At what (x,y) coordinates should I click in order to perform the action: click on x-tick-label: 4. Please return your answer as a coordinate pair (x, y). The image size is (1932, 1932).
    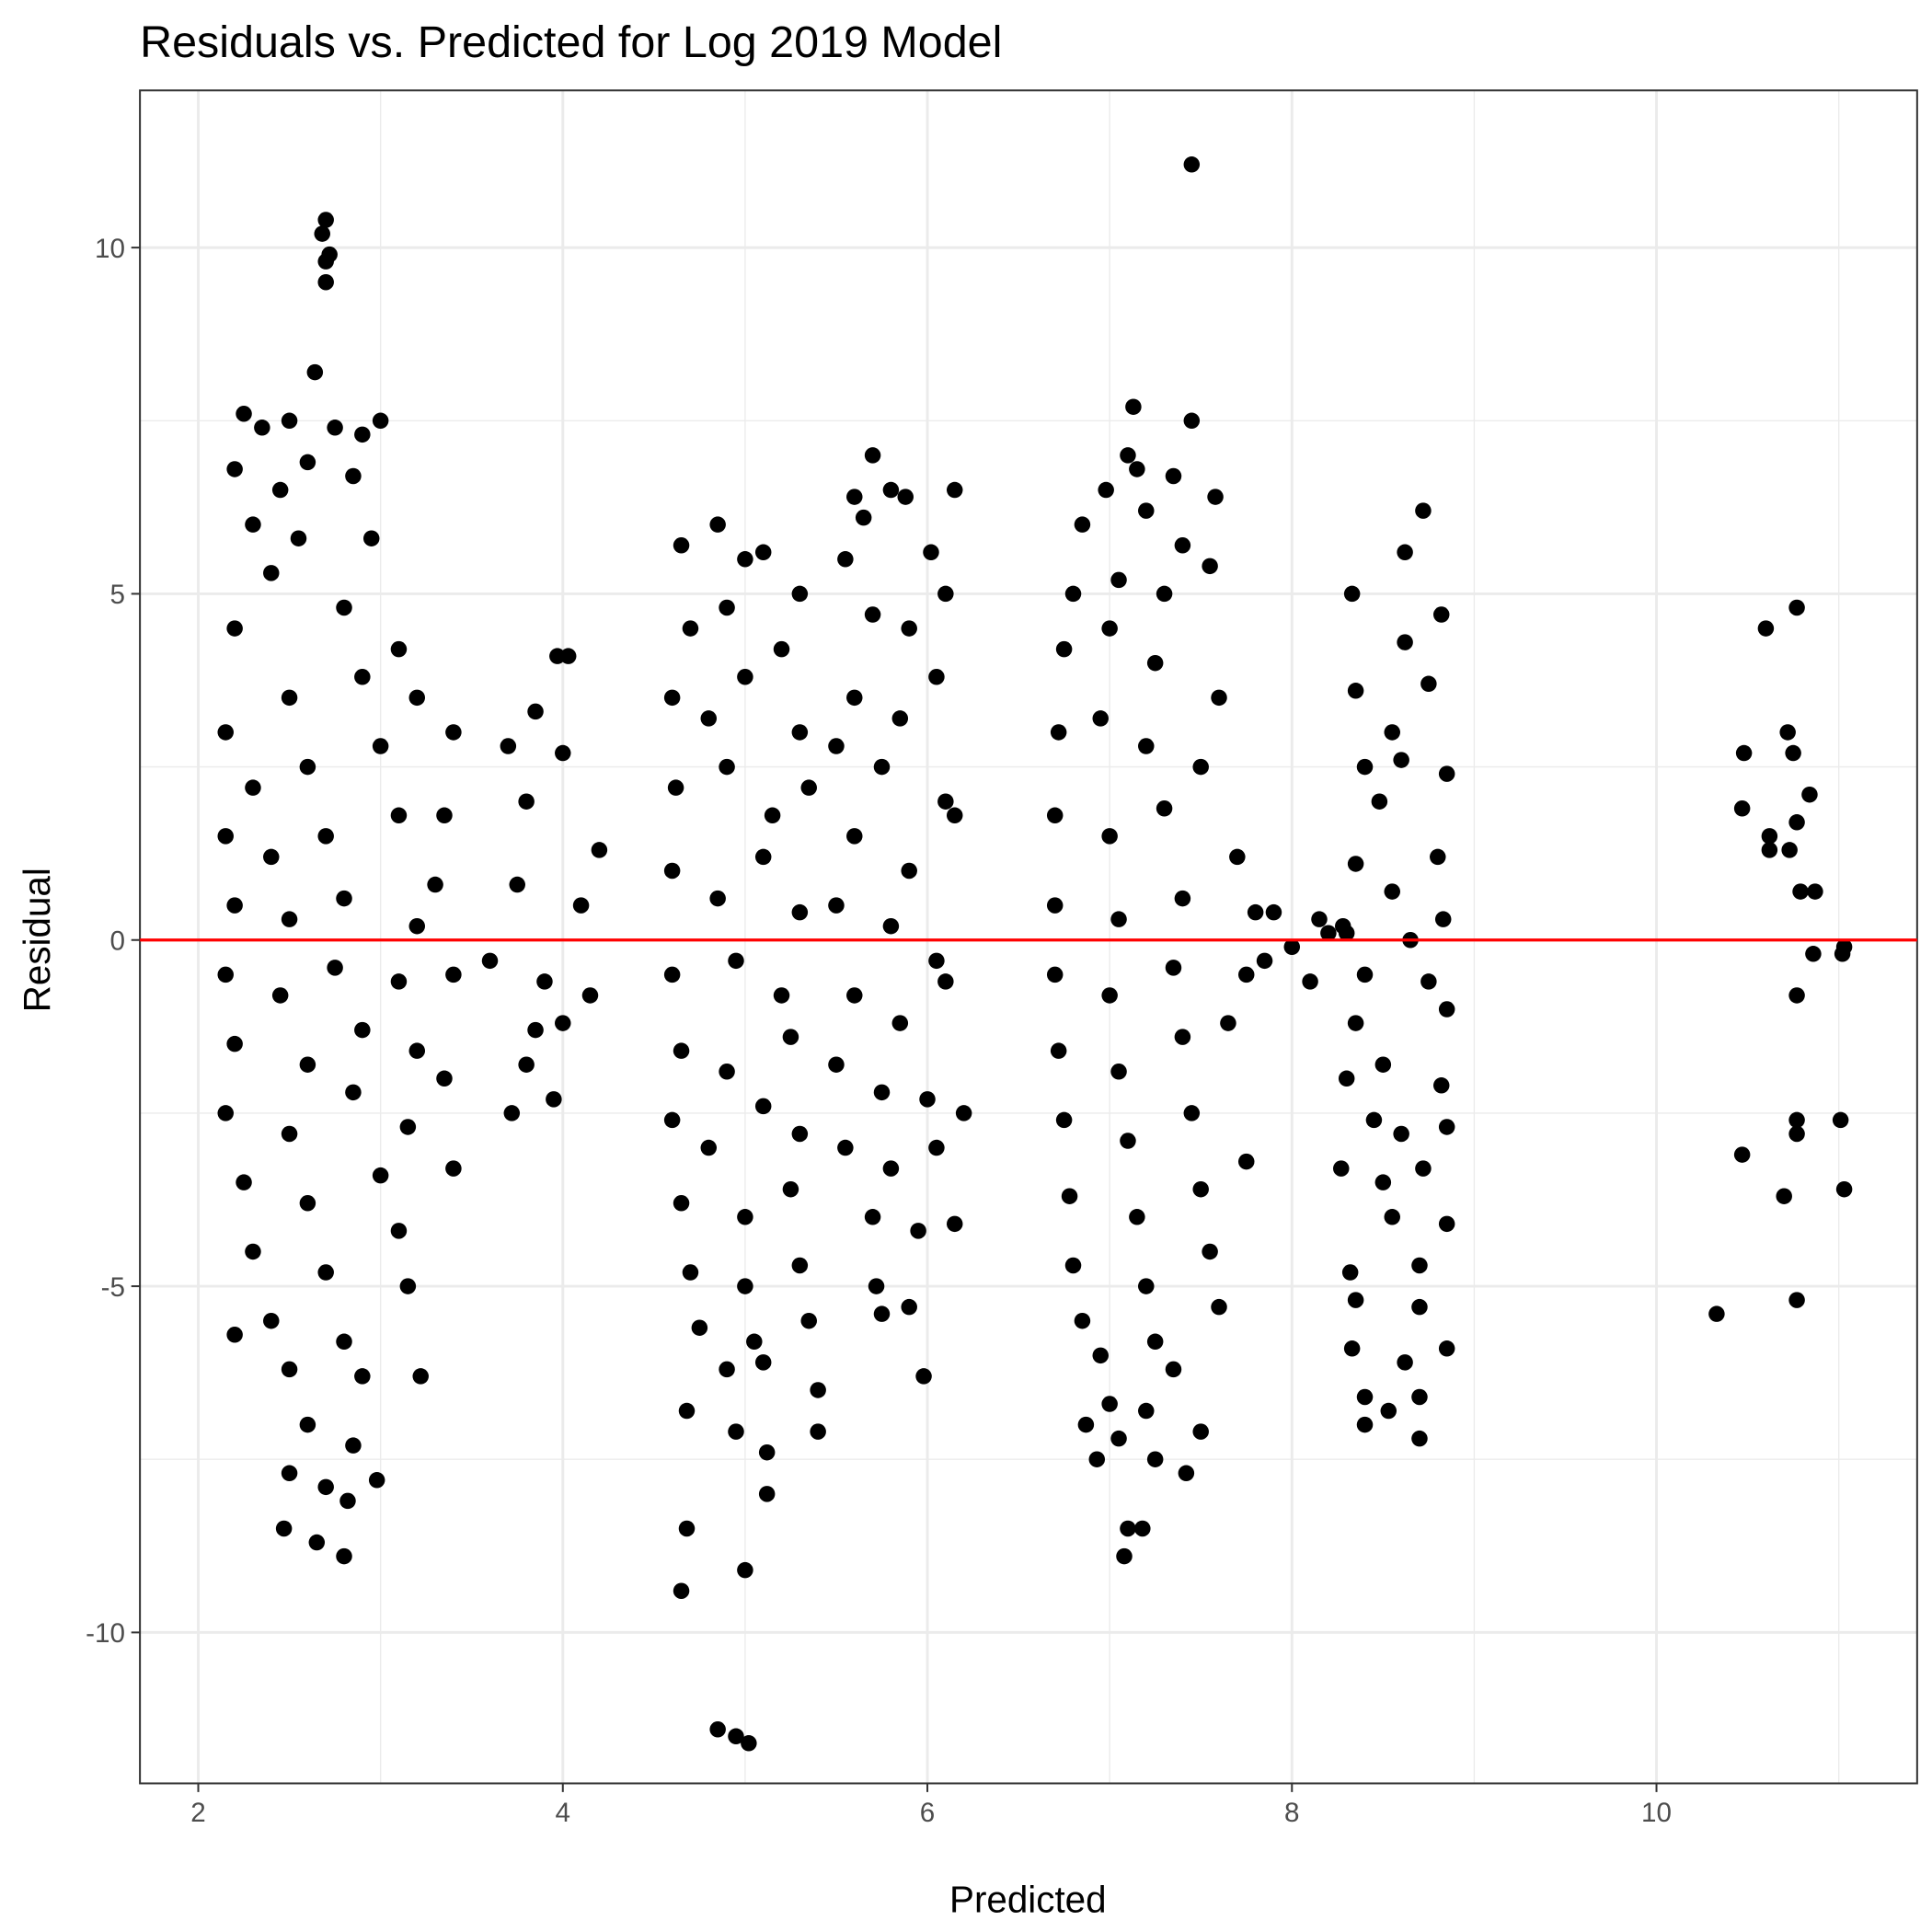
    Looking at the image, I should click on (563, 1813).